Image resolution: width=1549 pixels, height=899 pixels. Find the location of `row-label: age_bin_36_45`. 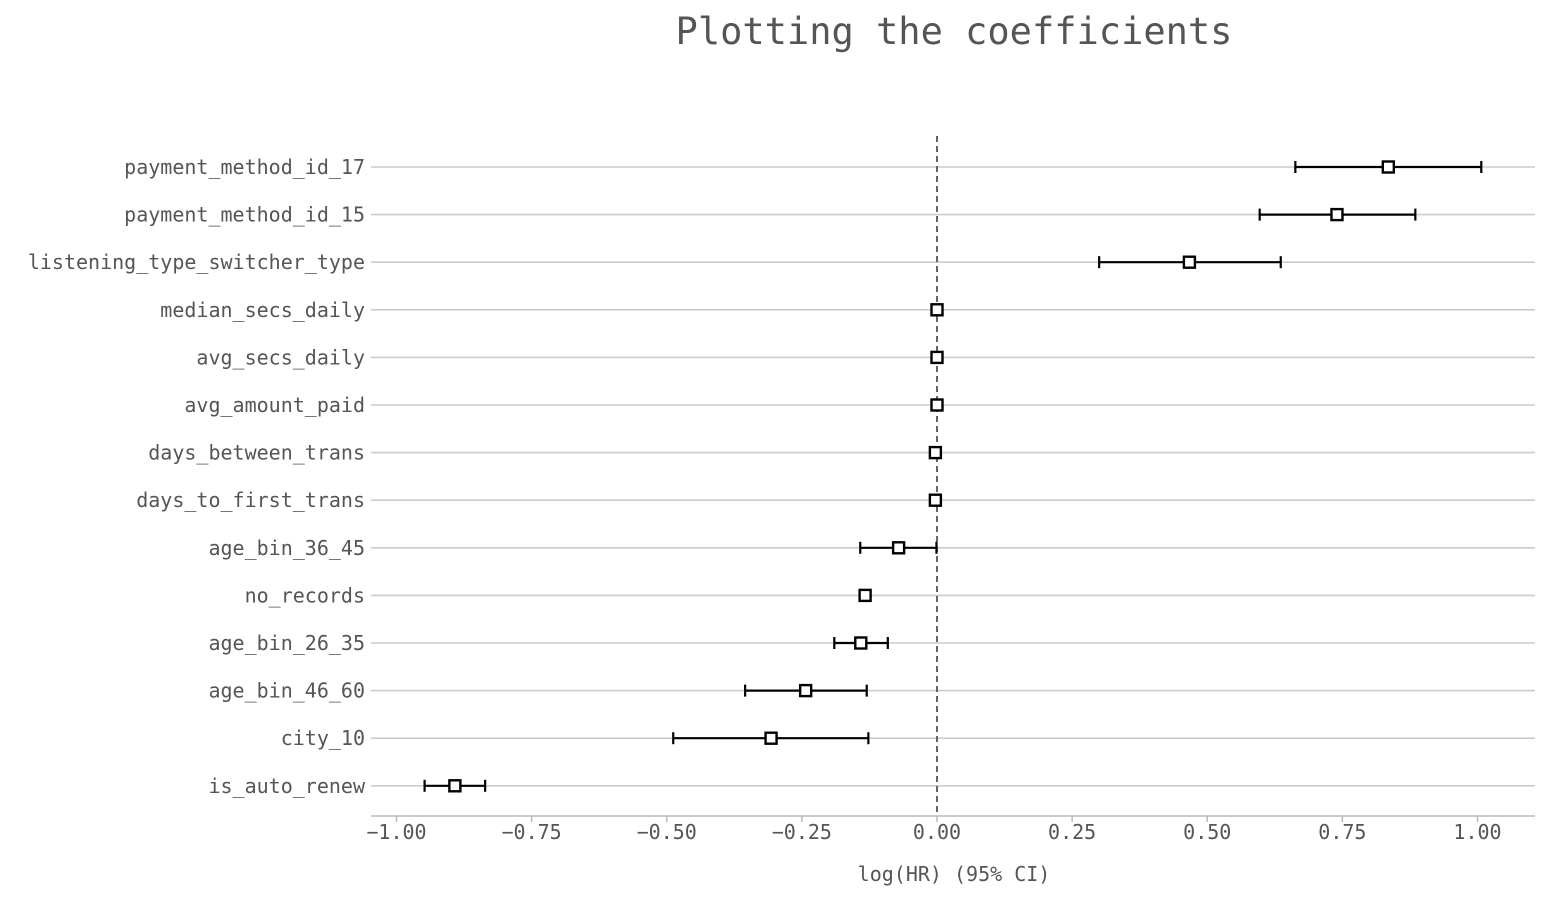

row-label: age_bin_36_45 is located at coordinates (286, 548).